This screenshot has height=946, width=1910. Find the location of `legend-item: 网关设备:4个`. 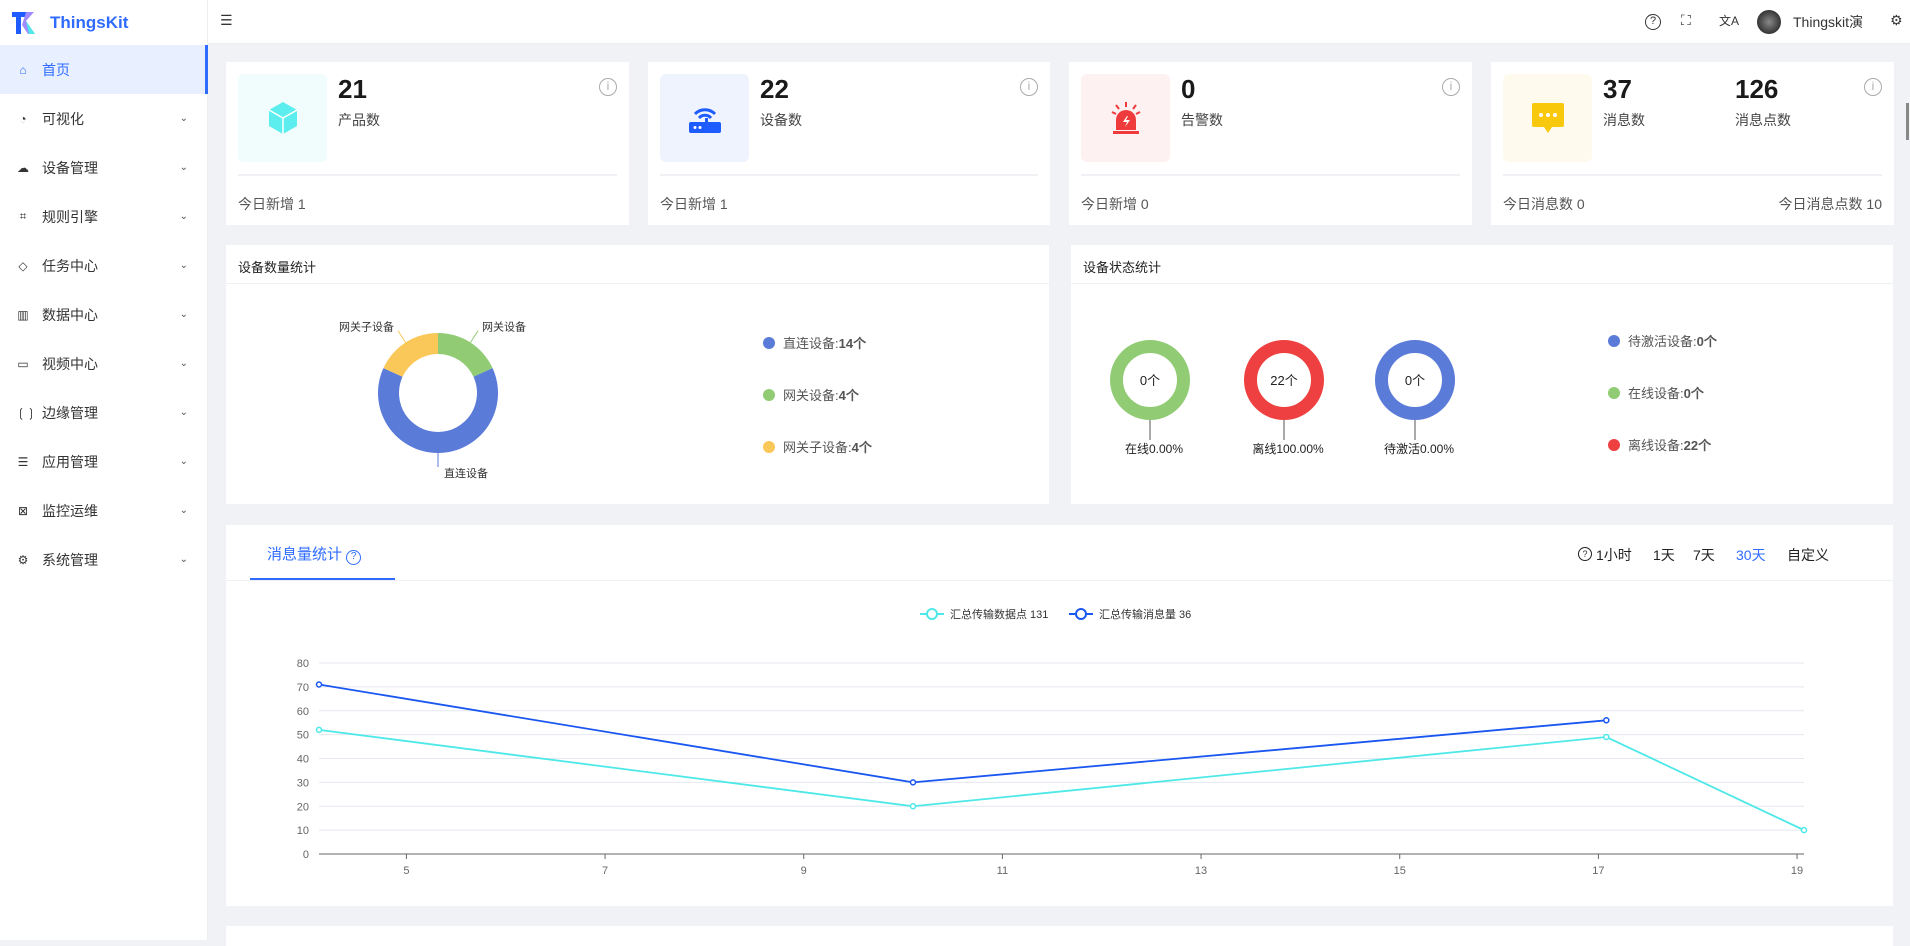

legend-item: 网关设备:4个 is located at coordinates (811, 394).